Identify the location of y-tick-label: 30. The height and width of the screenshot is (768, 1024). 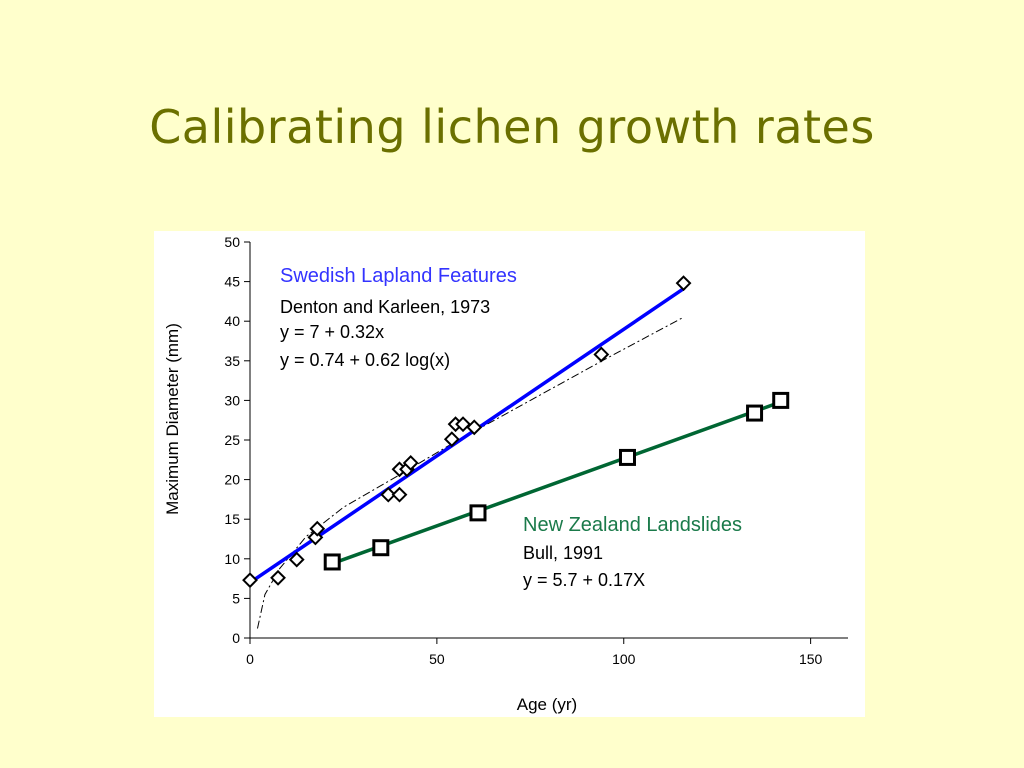
(232, 400).